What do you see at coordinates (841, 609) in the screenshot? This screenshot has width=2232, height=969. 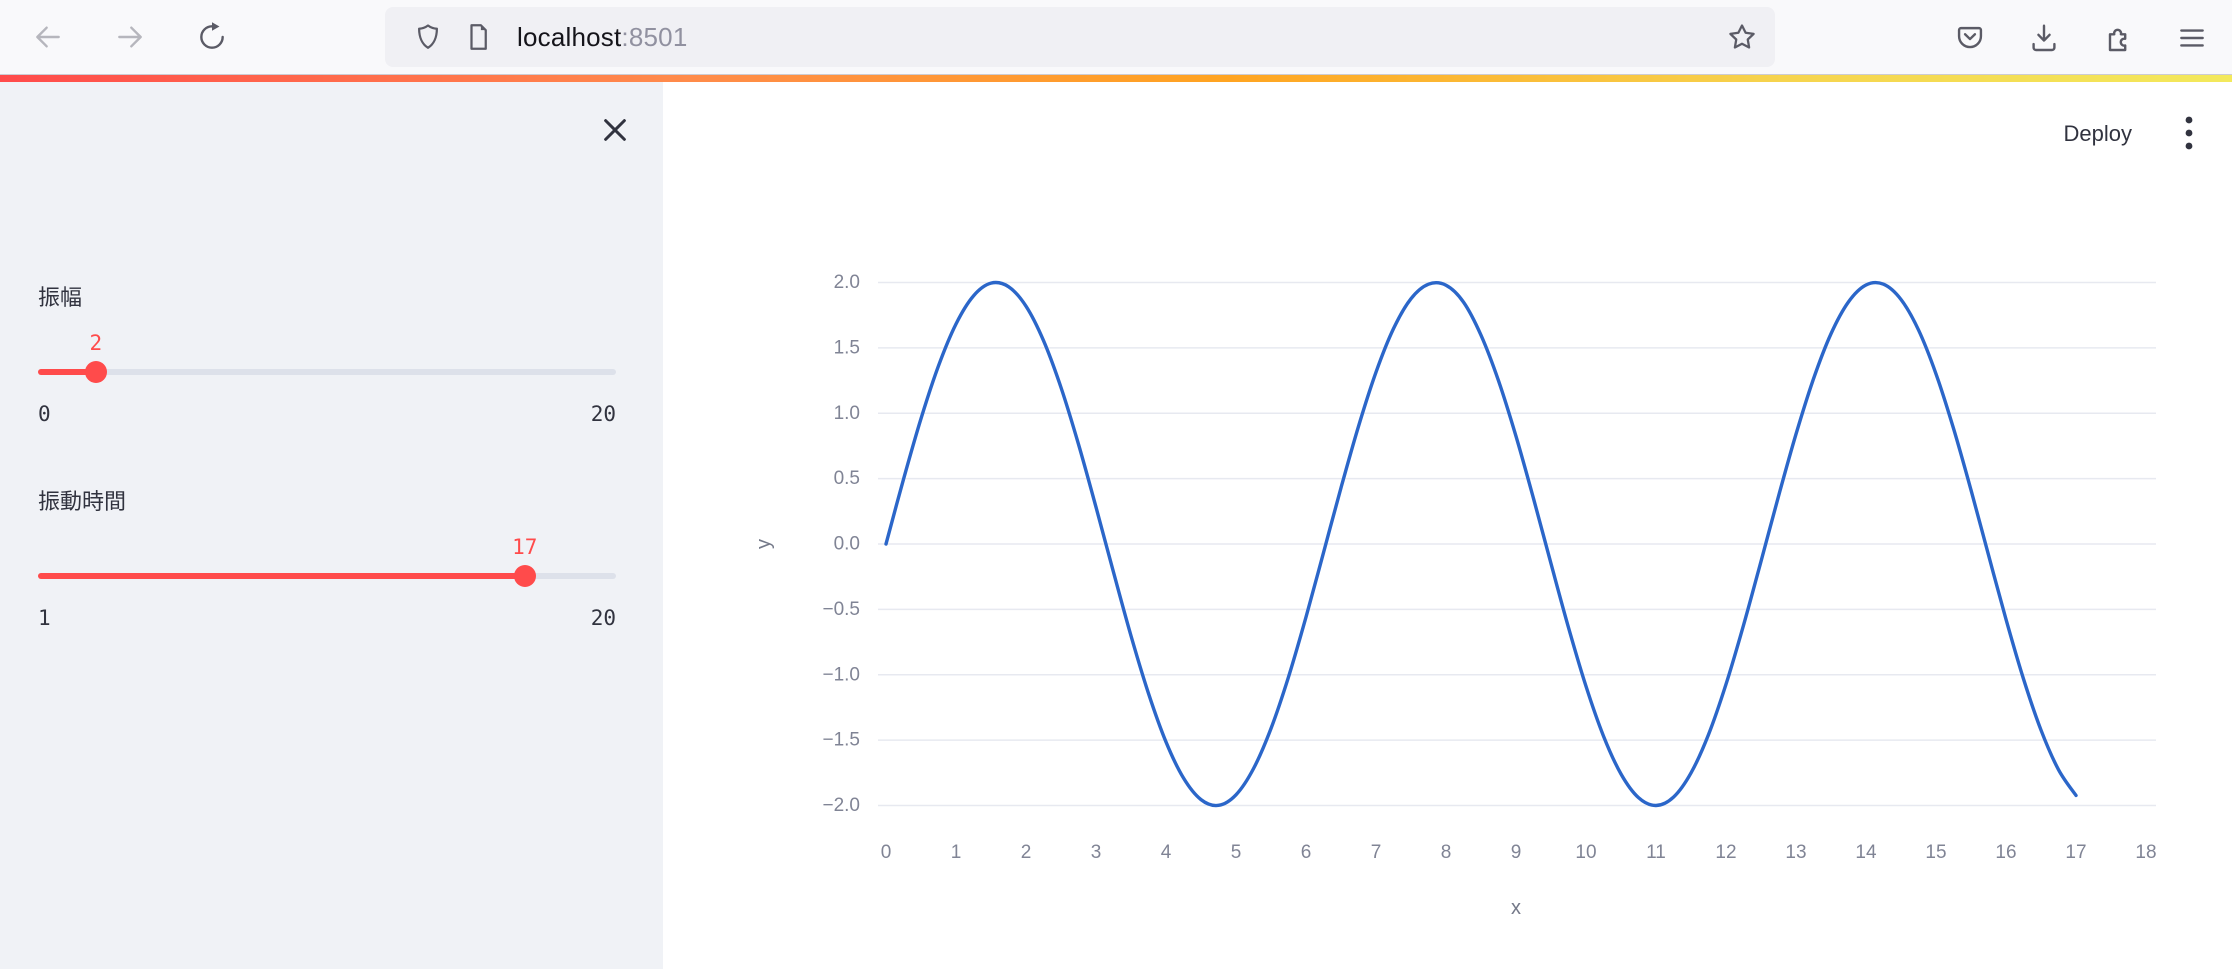 I see `svg-text: −0.5` at bounding box center [841, 609].